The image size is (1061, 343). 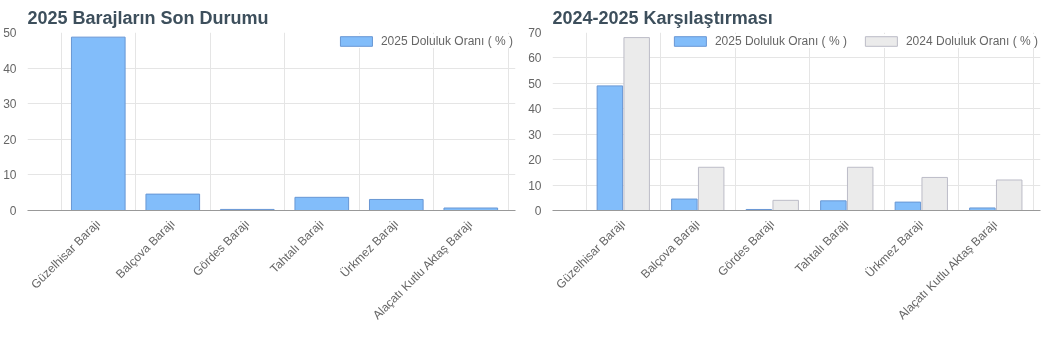 What do you see at coordinates (535, 33) in the screenshot?
I see `y-tick-label: 70` at bounding box center [535, 33].